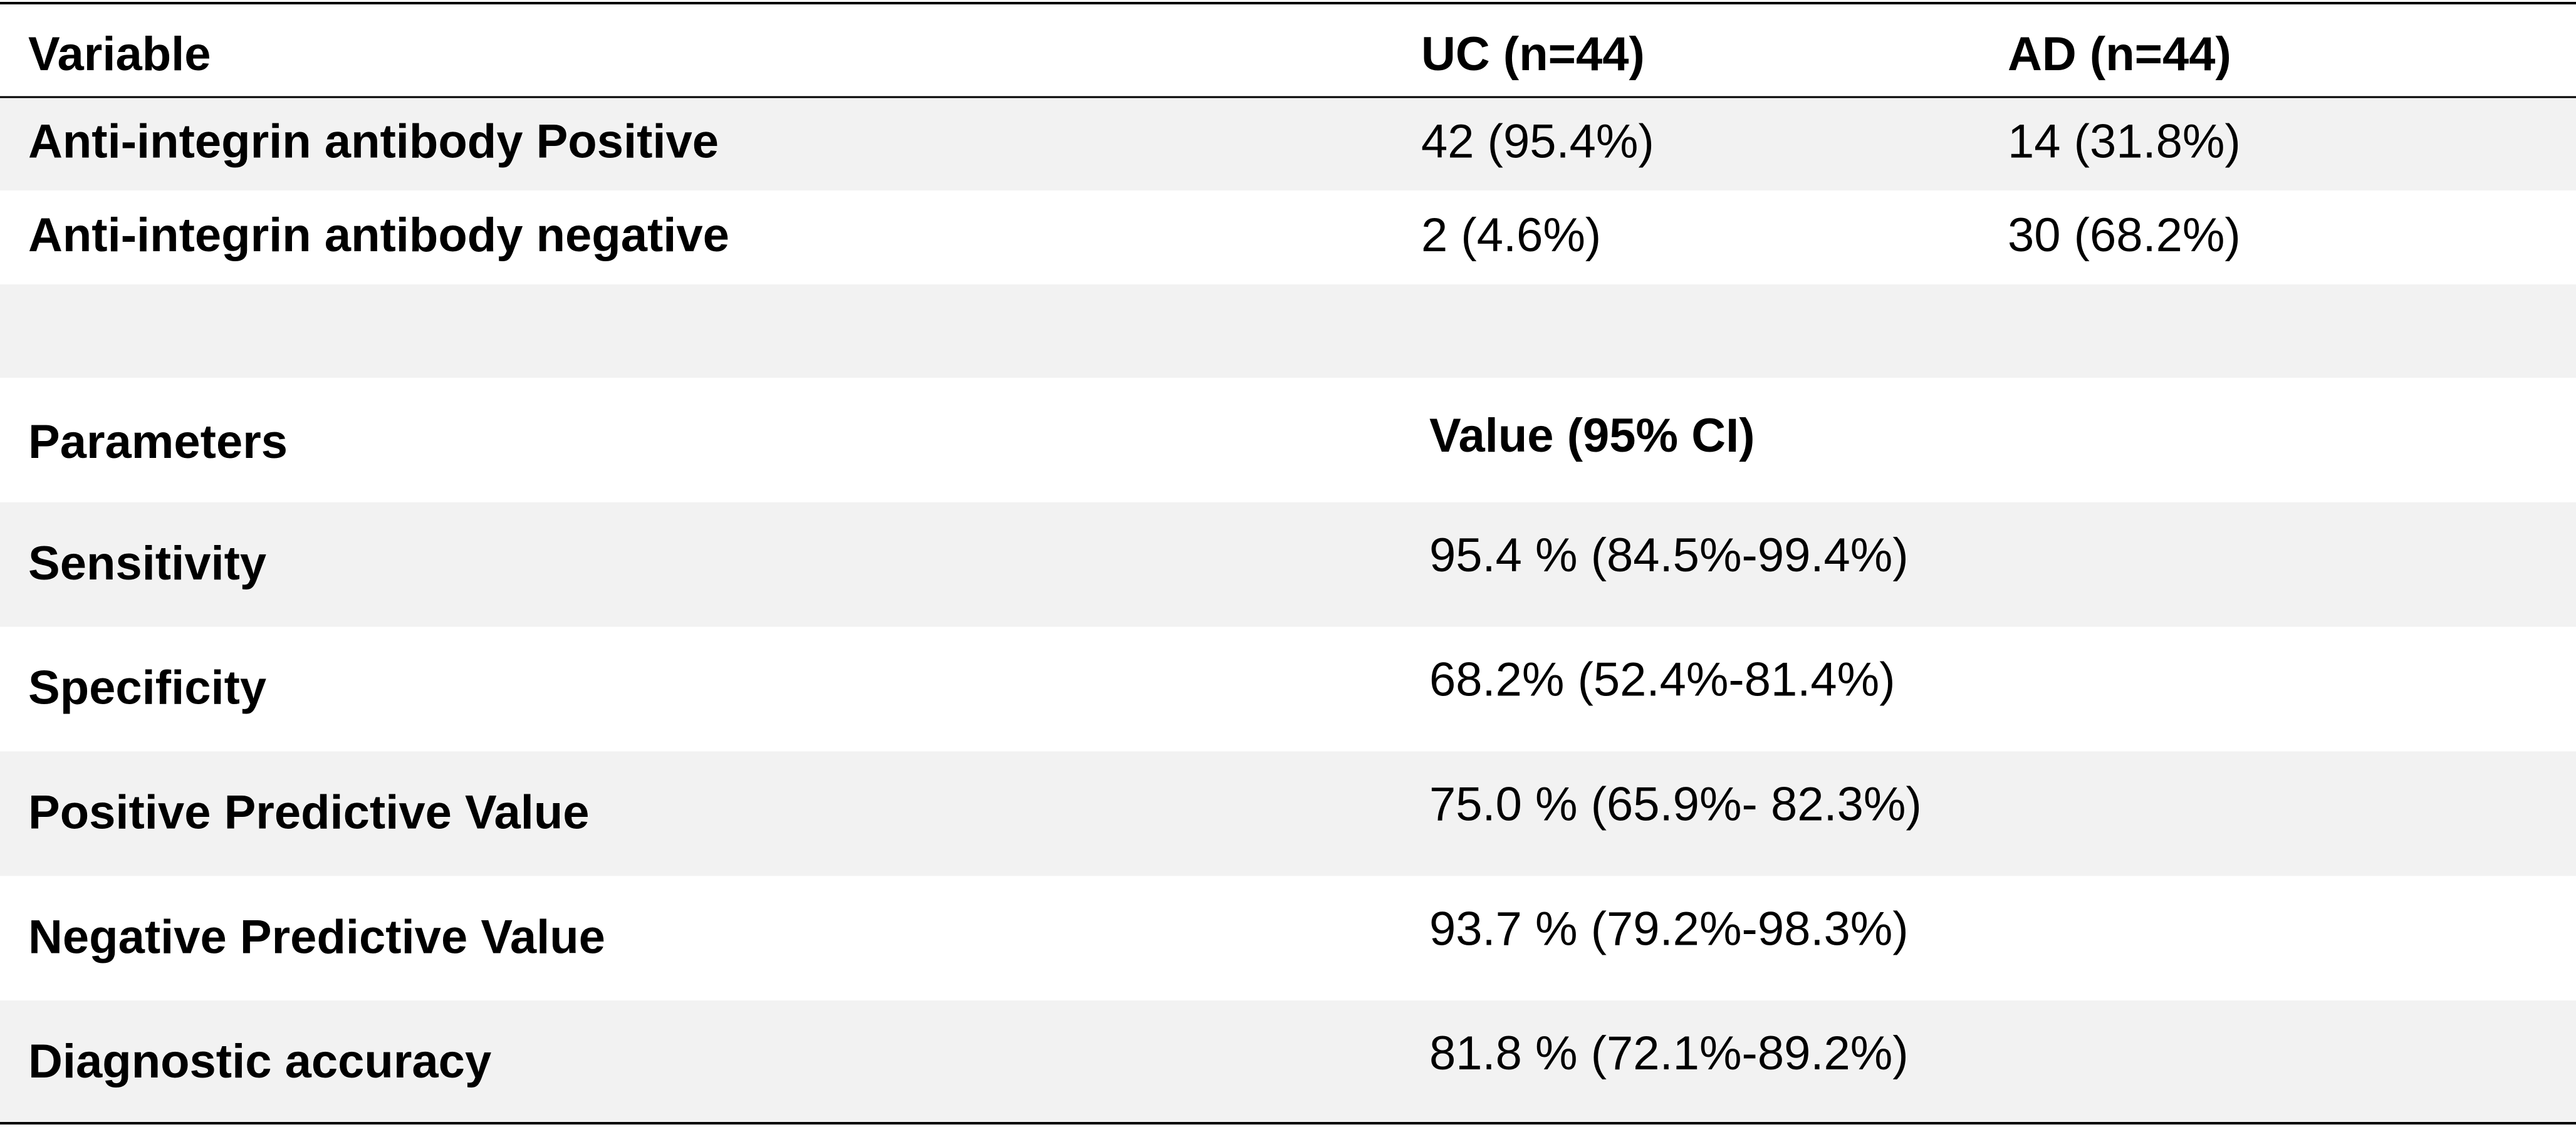  What do you see at coordinates (1669, 928) in the screenshot?
I see `cell: 93.7 % (79.2%-98.3%)` at bounding box center [1669, 928].